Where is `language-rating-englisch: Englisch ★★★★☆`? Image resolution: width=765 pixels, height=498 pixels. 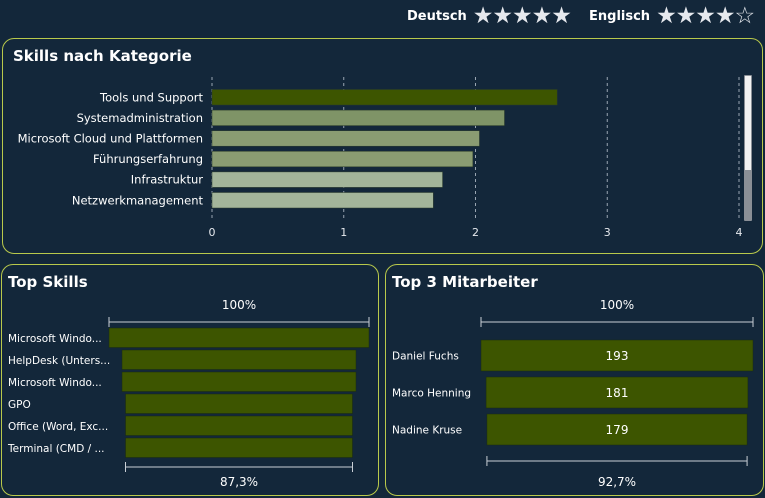 language-rating-englisch: Englisch ★★★★☆ is located at coordinates (672, 16).